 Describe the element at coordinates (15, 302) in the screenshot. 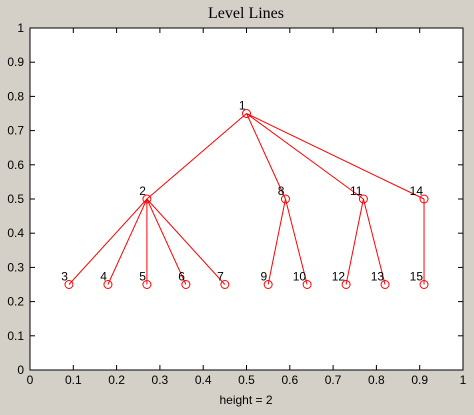

I see `y-tick-label: 0.2` at that location.